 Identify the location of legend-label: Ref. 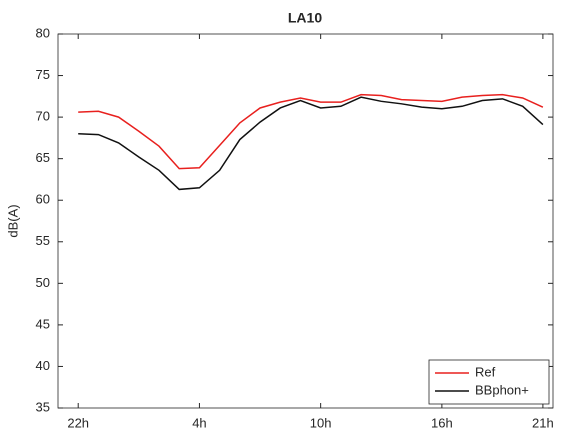
(485, 371).